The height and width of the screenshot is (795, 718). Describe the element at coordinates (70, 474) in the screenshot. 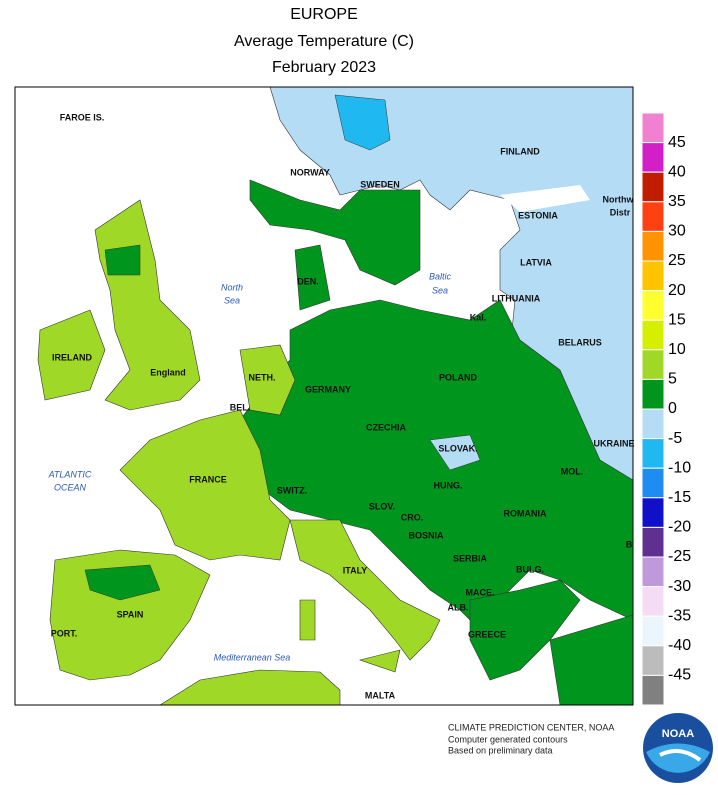

I see `sea-label: ATLANTIC` at that location.